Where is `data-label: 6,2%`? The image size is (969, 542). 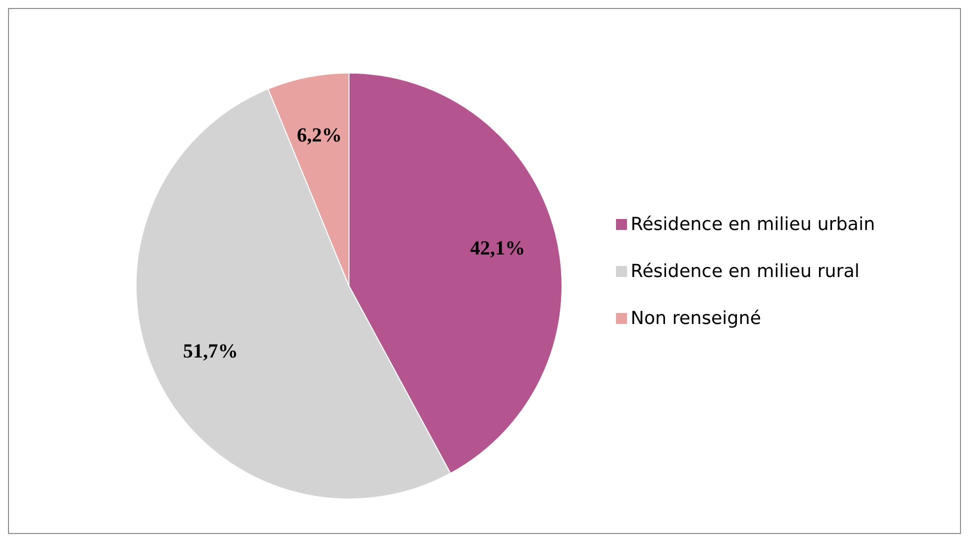 data-label: 6,2% is located at coordinates (319, 135).